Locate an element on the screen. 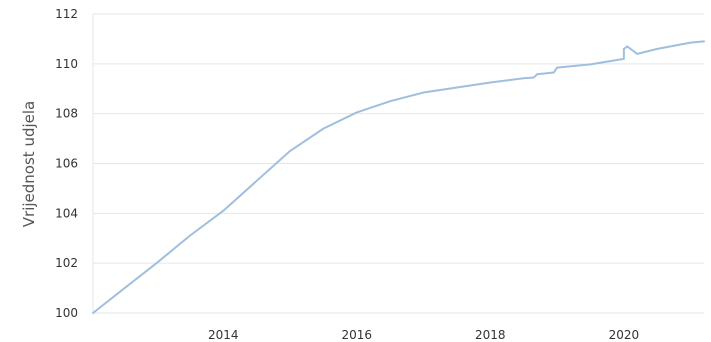 The width and height of the screenshot is (711, 342). y-tick-label: 102 is located at coordinates (66, 263).